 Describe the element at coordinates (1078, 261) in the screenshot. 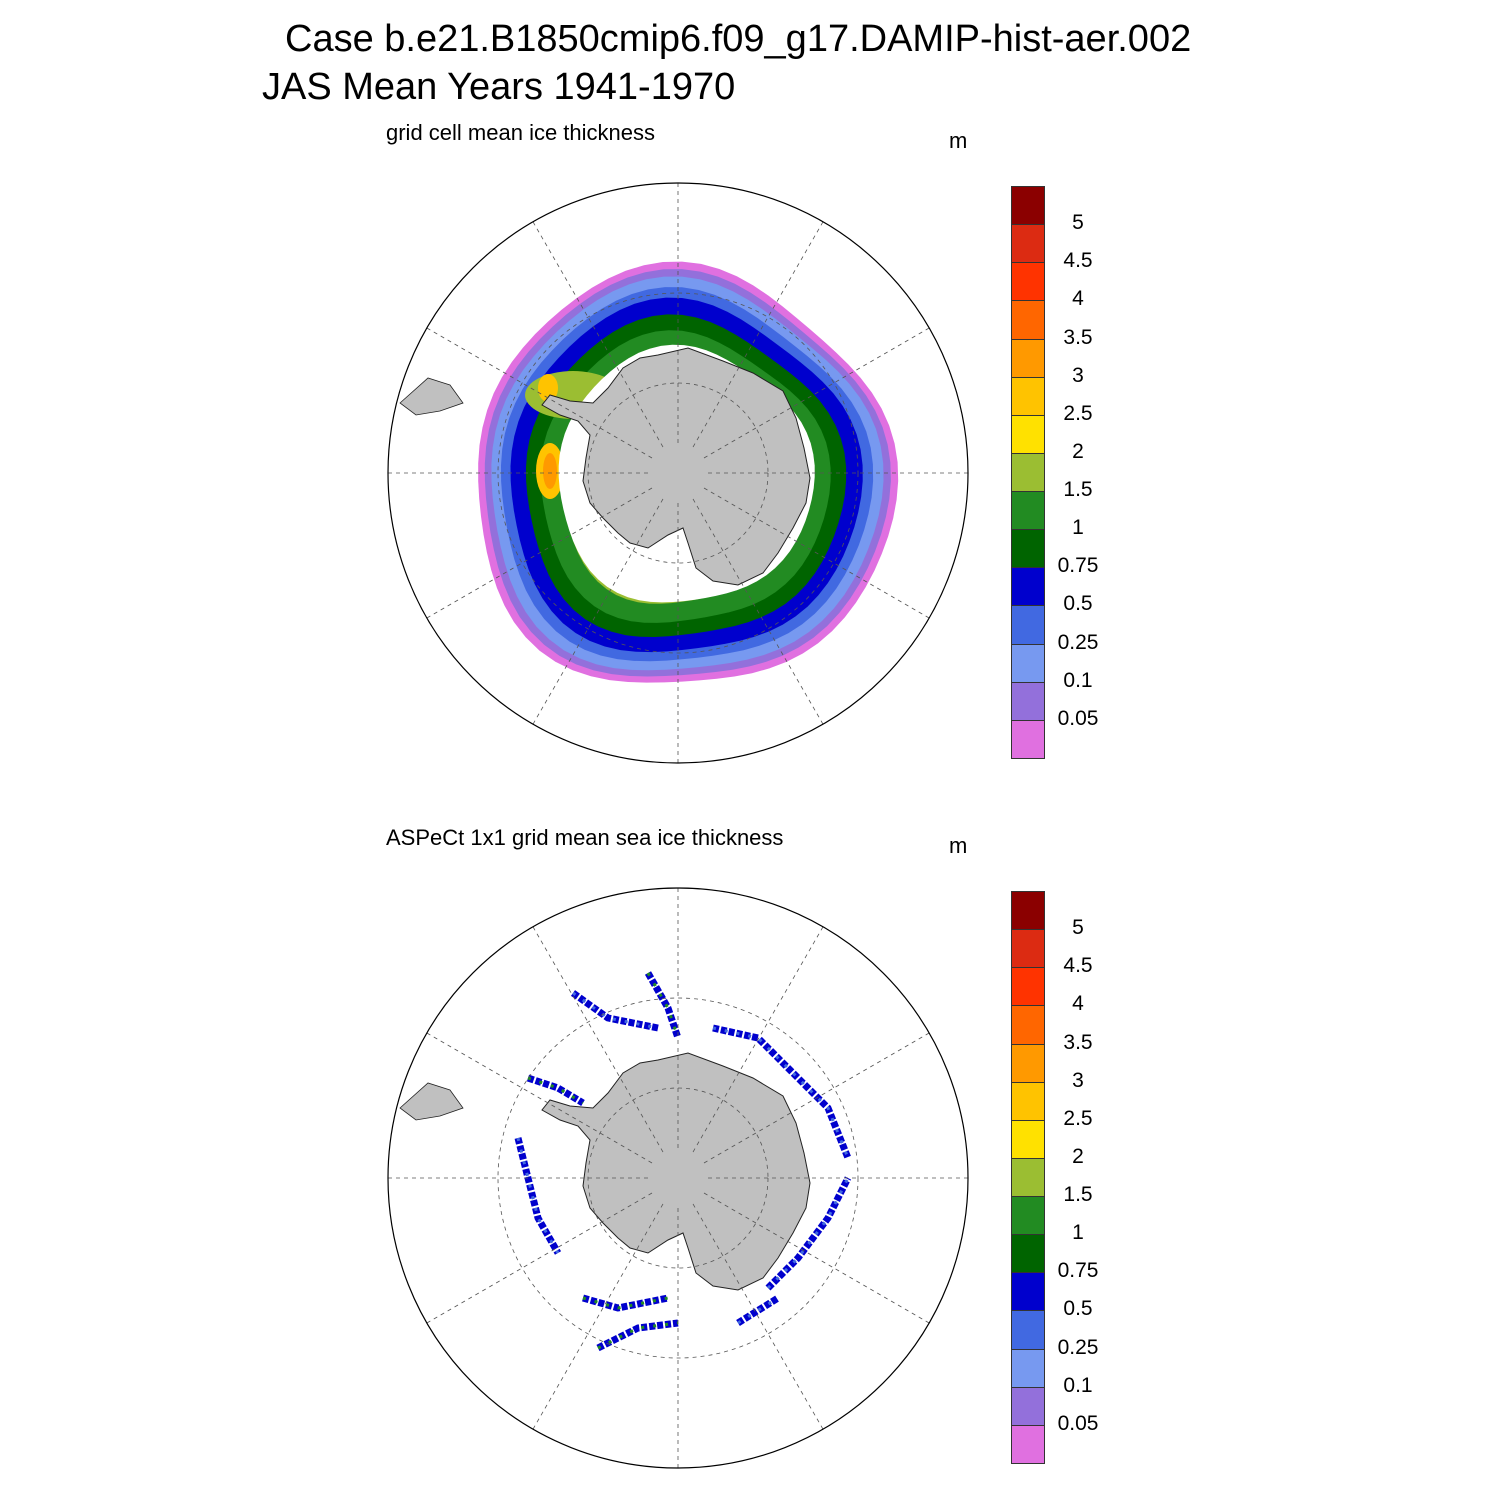

I see `panel1-colorbar-tick-label: 4.5` at that location.